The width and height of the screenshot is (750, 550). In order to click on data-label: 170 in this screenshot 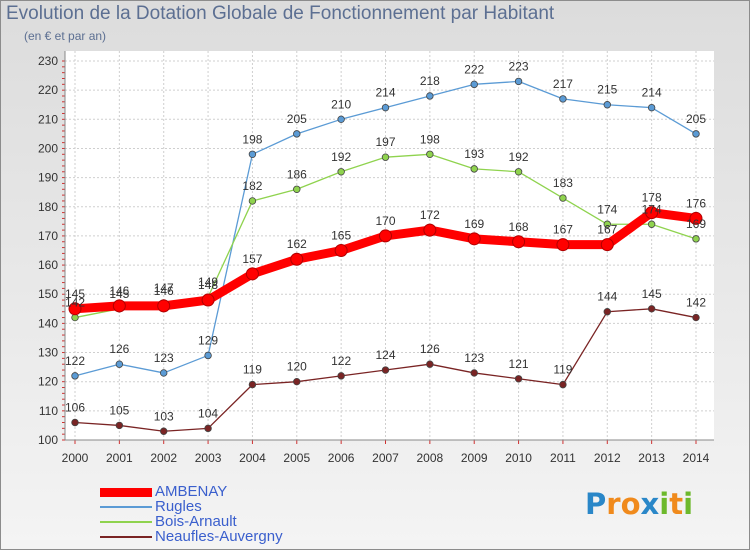, I will do `click(385, 221)`.